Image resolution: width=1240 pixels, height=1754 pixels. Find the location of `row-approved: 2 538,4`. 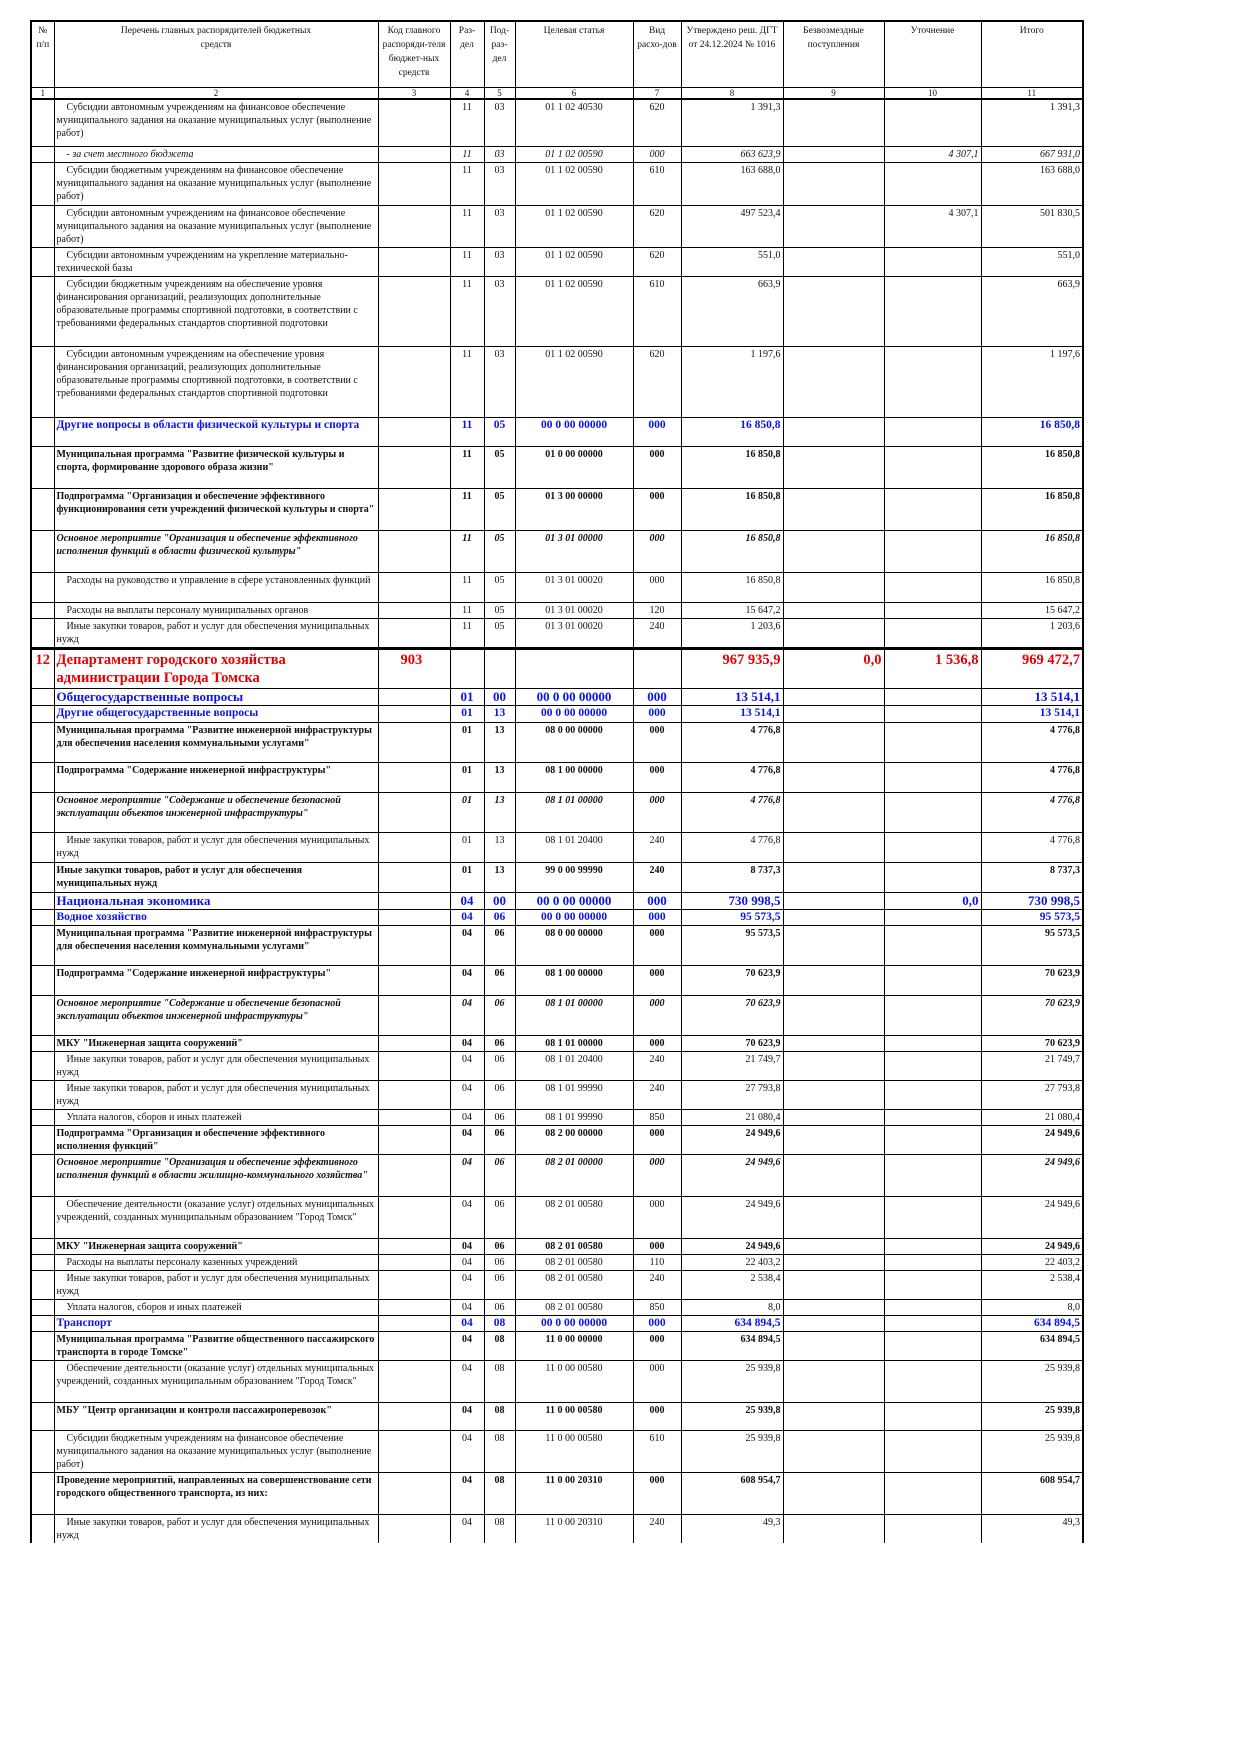

row-approved: 2 538,4 is located at coordinates (732, 1285).